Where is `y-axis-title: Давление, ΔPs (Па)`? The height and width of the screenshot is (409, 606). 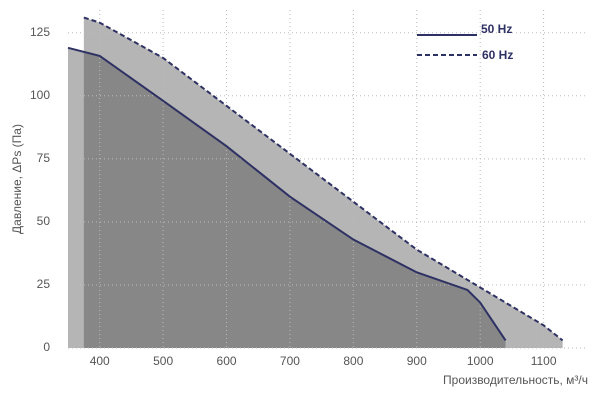 y-axis-title: Давление, ΔPs (Па) is located at coordinates (17, 179).